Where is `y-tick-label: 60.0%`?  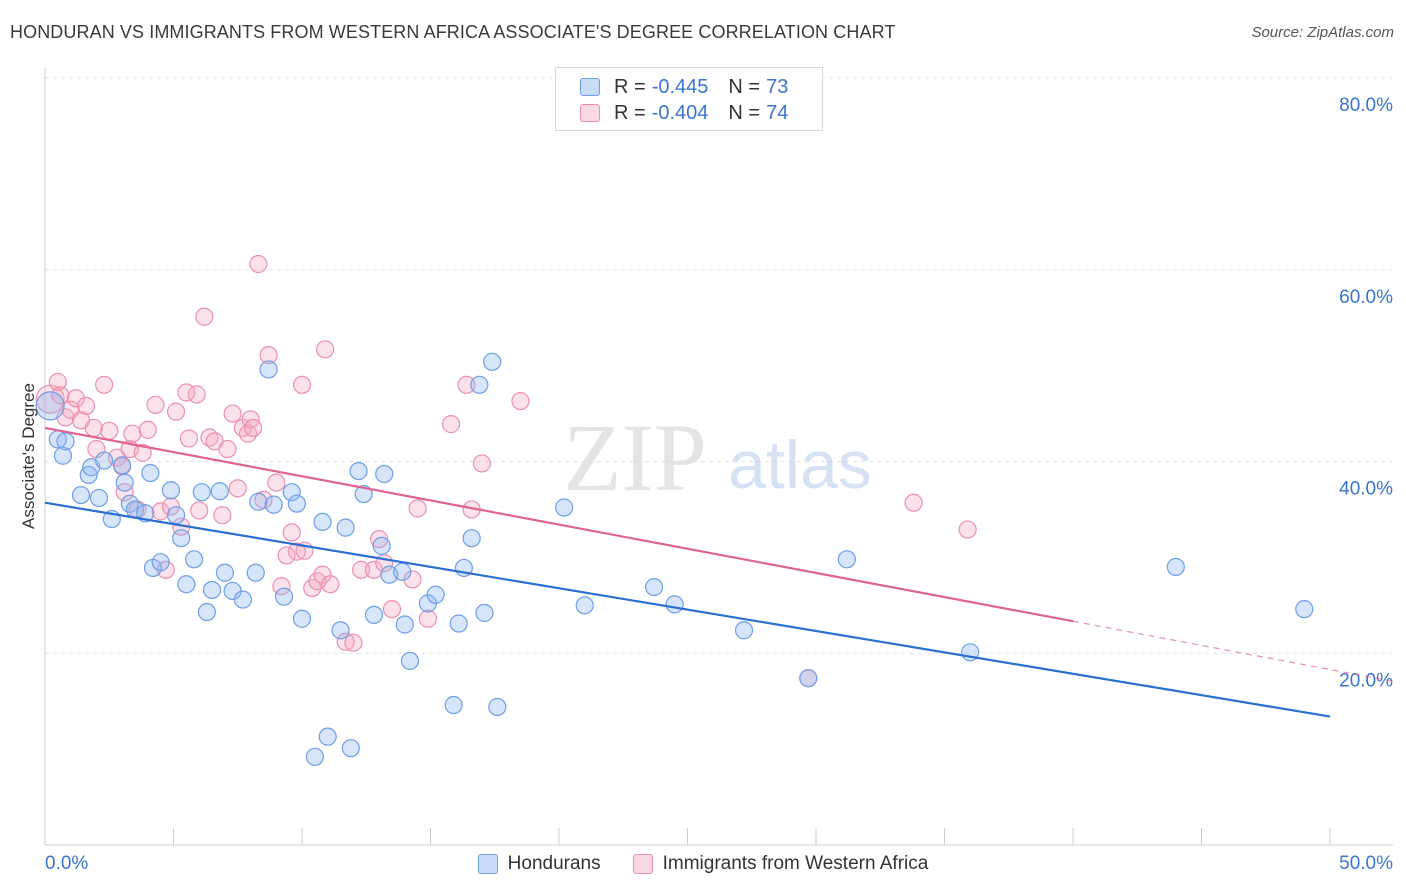
y-tick-label: 60.0% is located at coordinates (1366, 297).